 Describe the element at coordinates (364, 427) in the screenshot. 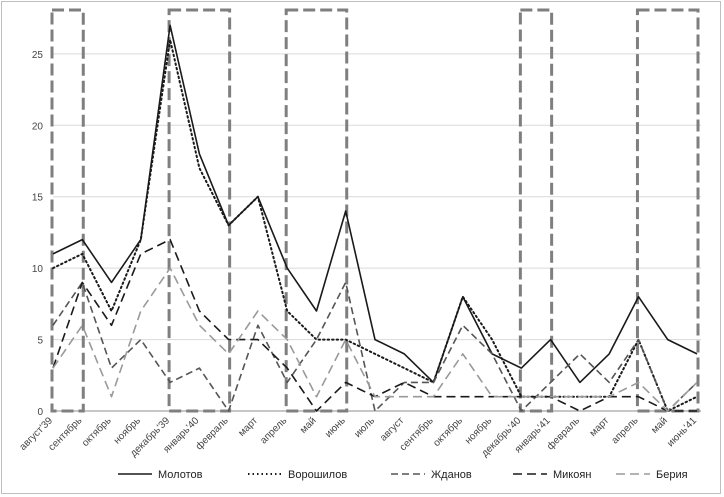

I see `x-tick-label: июль` at that location.